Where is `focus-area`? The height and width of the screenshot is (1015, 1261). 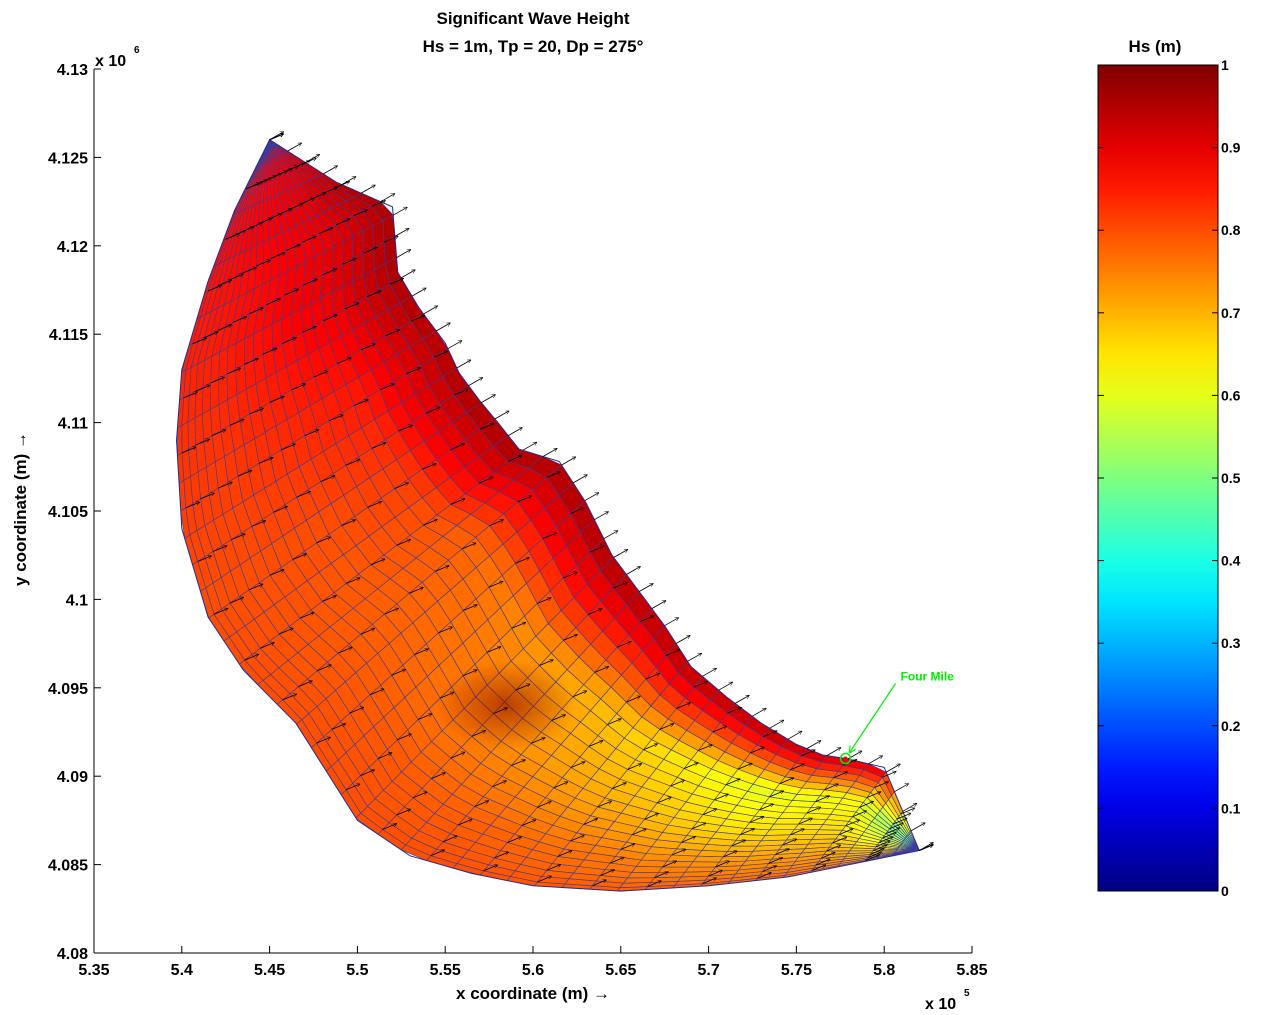 focus-area is located at coordinates (506, 705).